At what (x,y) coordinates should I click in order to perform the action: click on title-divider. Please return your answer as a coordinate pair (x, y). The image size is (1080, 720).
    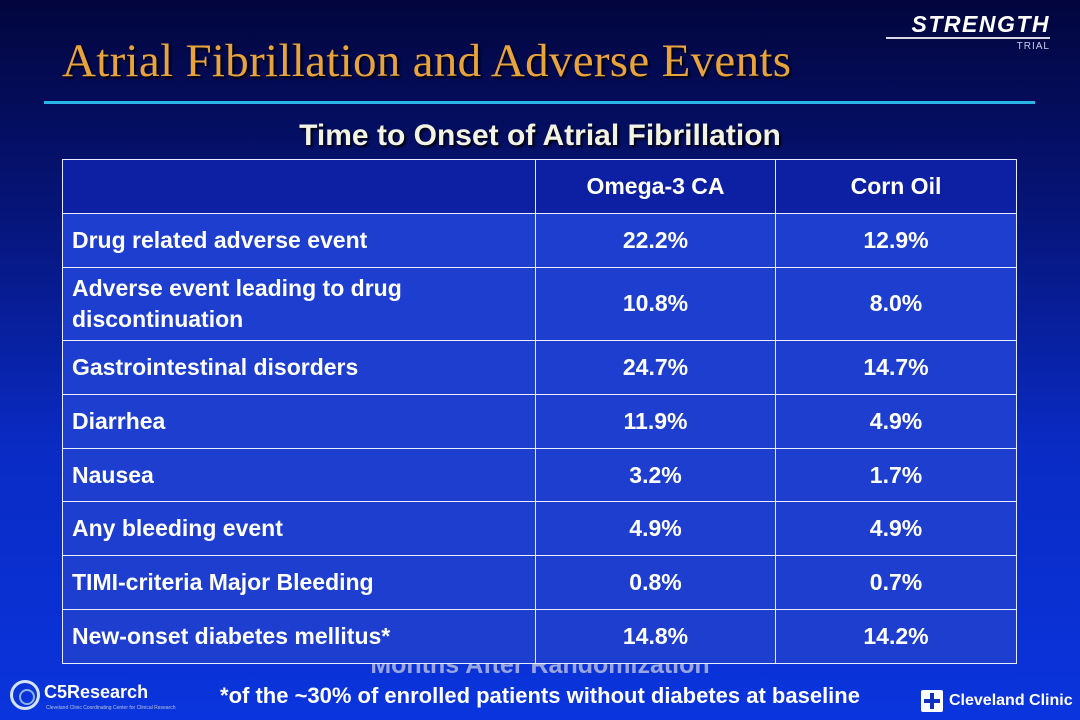
    Looking at the image, I should click on (539, 102).